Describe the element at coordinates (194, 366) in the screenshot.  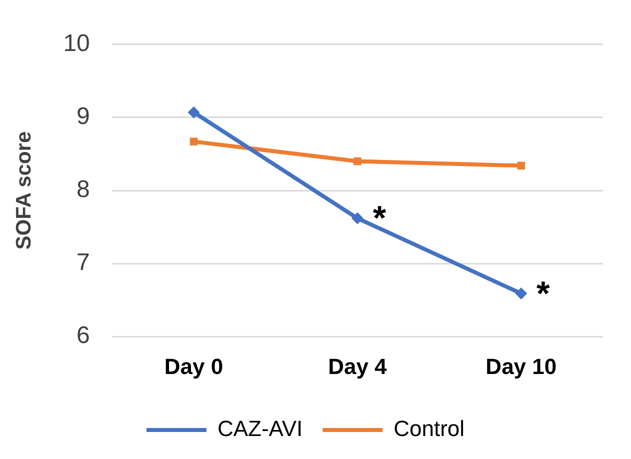
I see `x-tick-label: Day 0` at that location.